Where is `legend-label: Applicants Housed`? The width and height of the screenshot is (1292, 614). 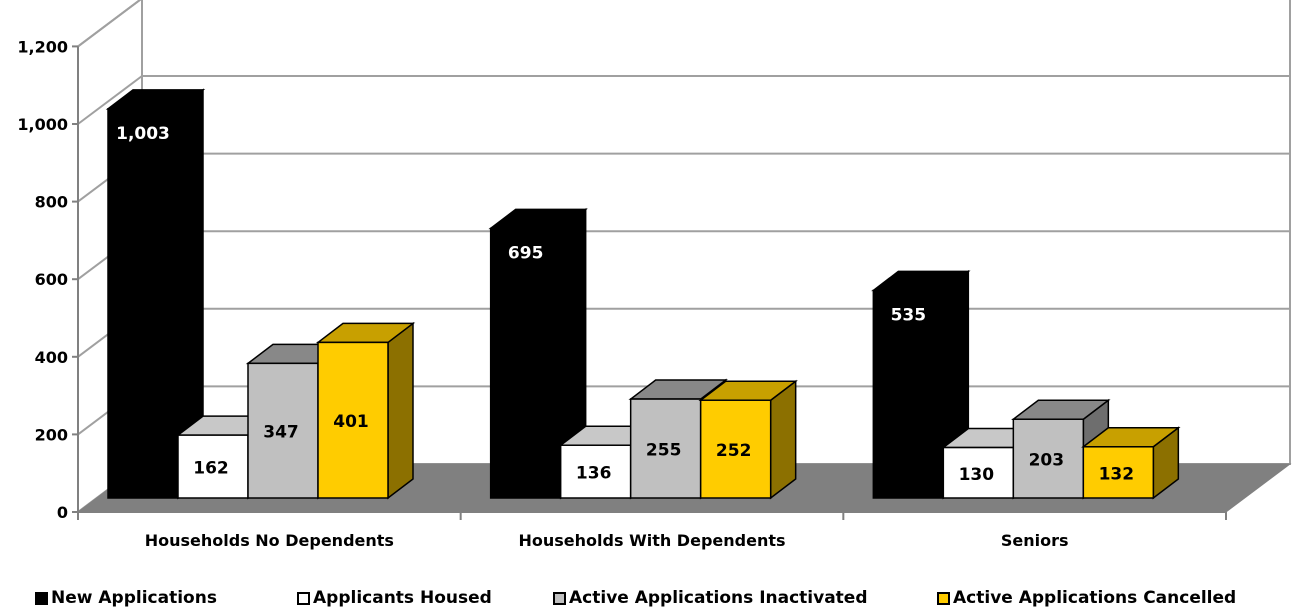 legend-label: Applicants Housed is located at coordinates (402, 598).